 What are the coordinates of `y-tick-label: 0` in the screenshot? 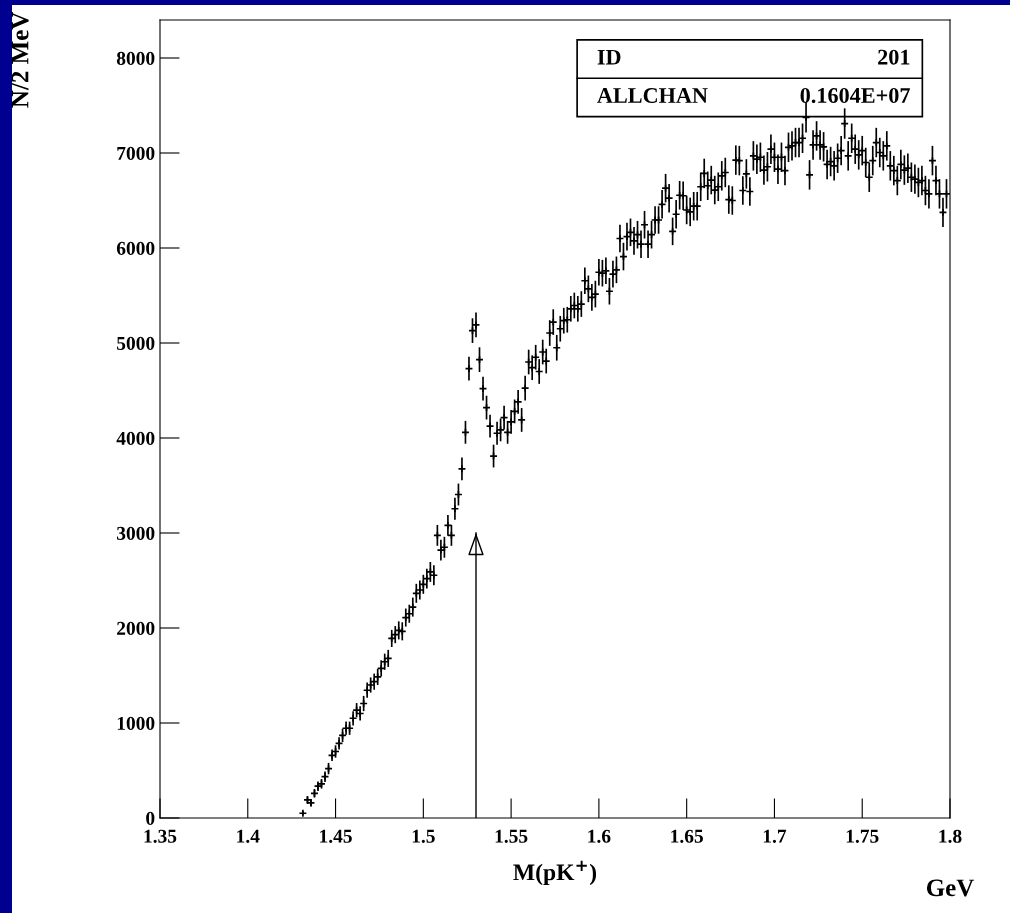 It's located at (150, 818).